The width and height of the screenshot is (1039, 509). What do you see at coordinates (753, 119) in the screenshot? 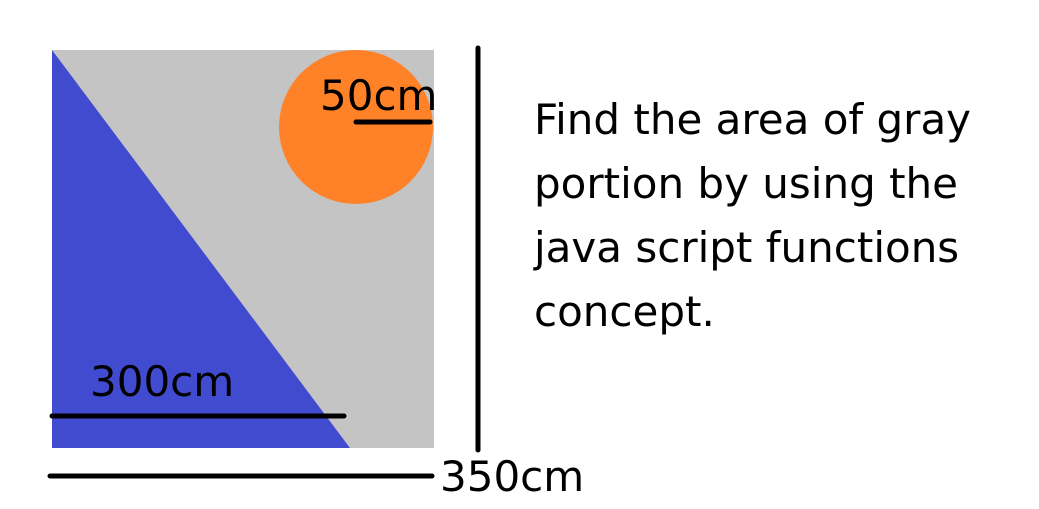
I see `problem-line: Find the area of gray` at bounding box center [753, 119].